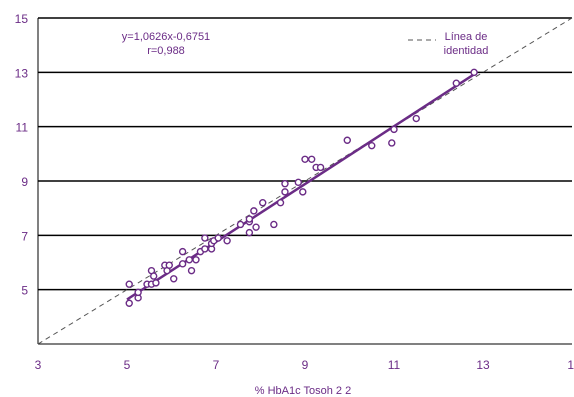  Describe the element at coordinates (24, 291) in the screenshot. I see `y-tick-label: 5` at that location.